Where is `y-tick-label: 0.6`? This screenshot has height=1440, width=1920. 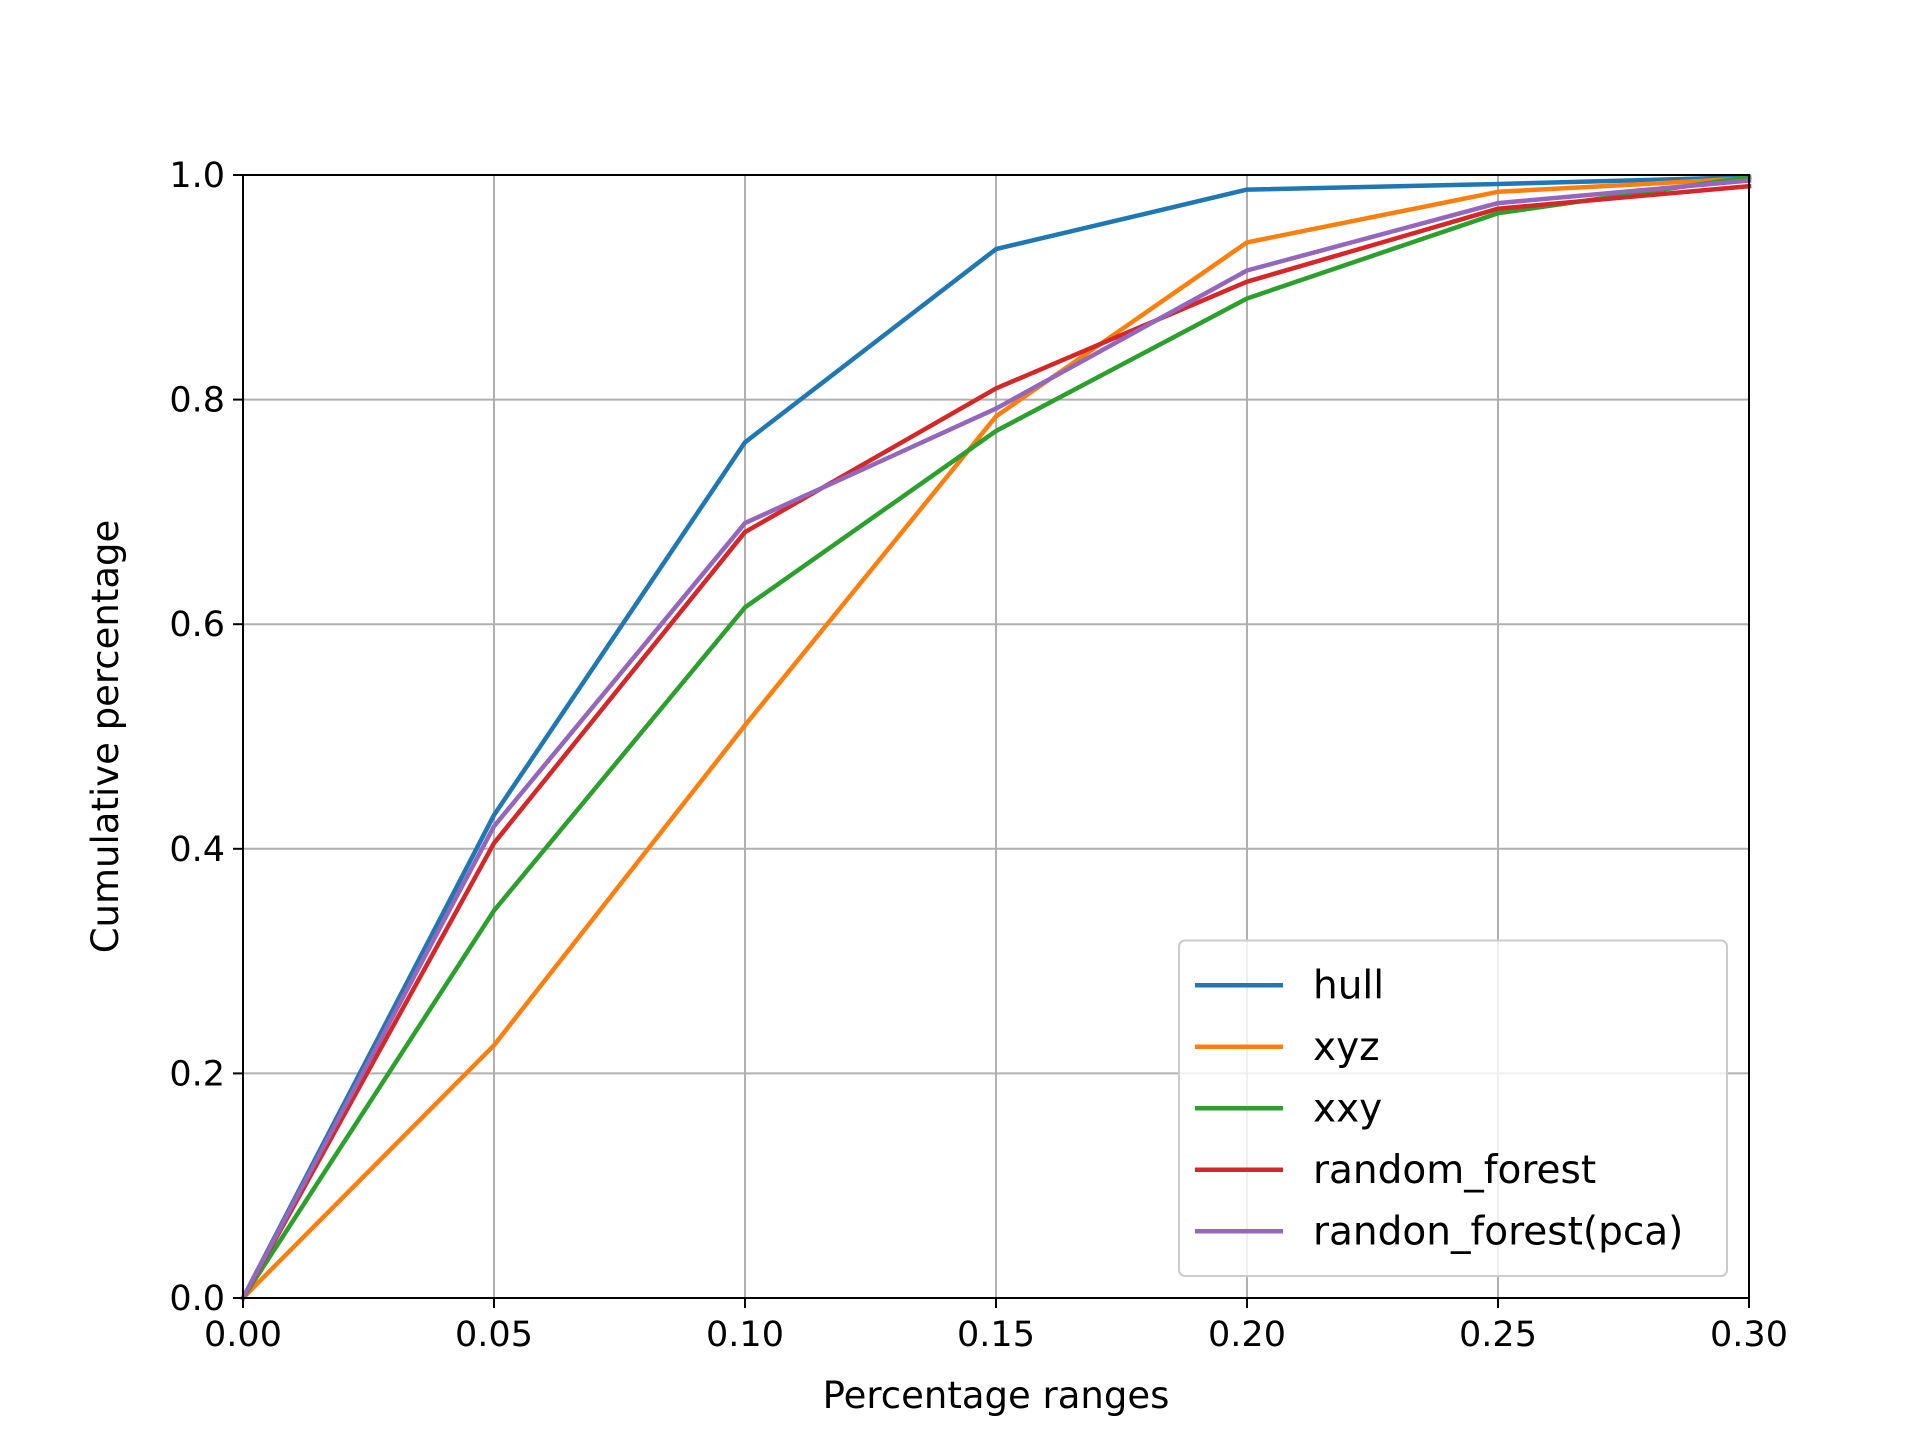 y-tick-label: 0.6 is located at coordinates (197, 625).